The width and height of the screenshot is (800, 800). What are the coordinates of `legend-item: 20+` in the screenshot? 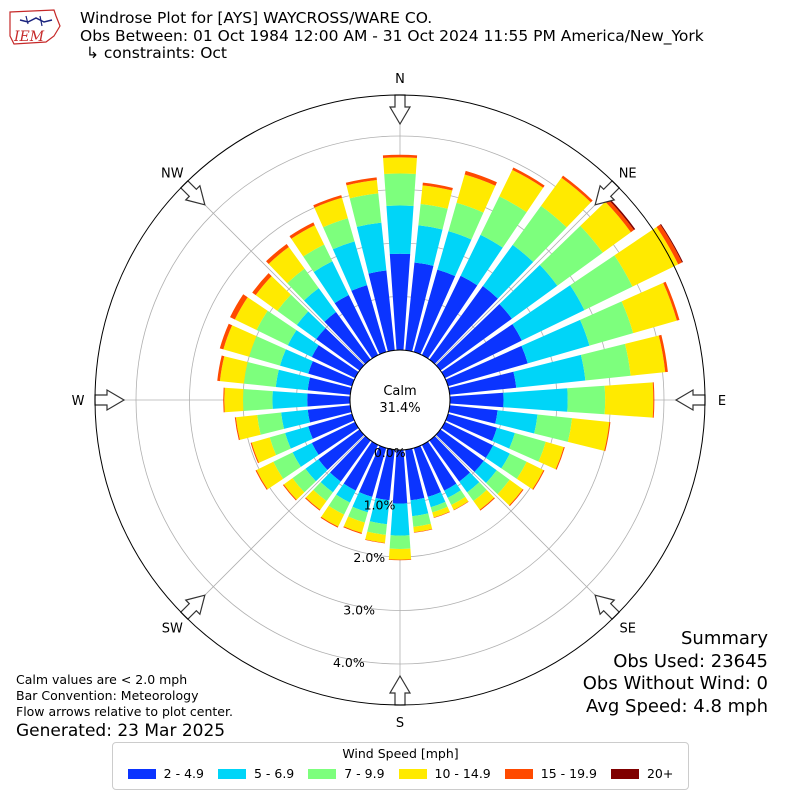 It's located at (642, 773).